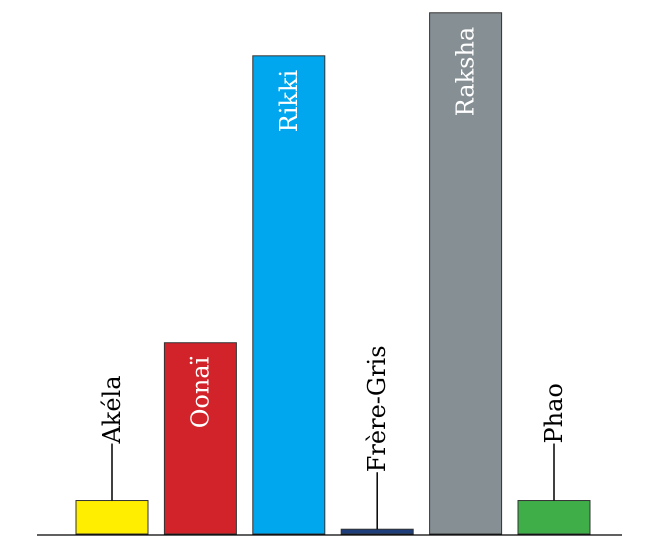 The height and width of the screenshot is (537, 653). I want to click on bar-frere-gris, so click(377, 531).